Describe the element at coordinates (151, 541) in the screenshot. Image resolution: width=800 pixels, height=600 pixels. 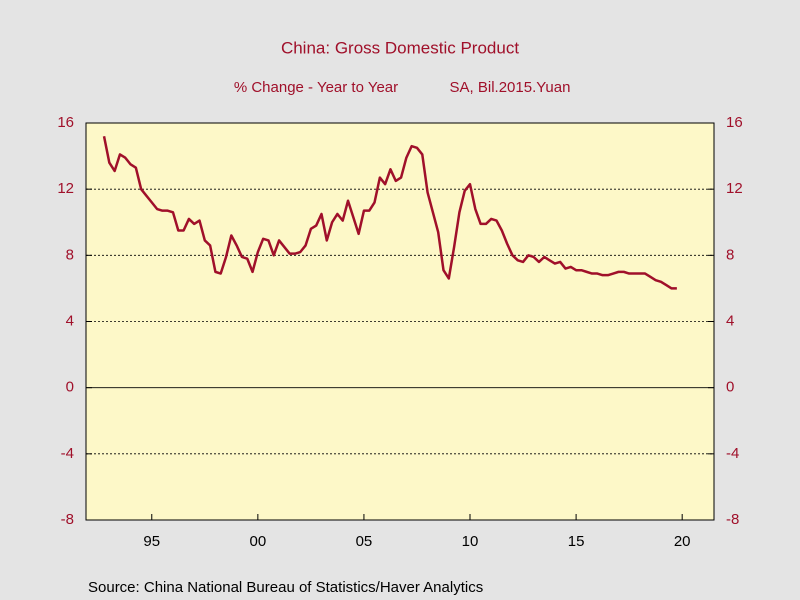
I see `x-tick-label: 95` at that location.